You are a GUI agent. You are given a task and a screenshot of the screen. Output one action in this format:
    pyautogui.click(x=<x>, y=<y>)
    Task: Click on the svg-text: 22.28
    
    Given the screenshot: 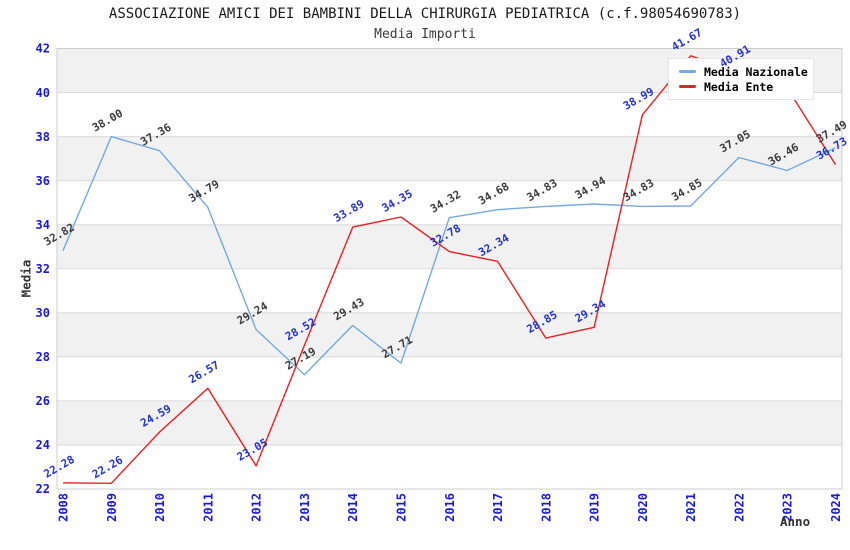 What is the action you would take?
    pyautogui.click(x=59, y=467)
    